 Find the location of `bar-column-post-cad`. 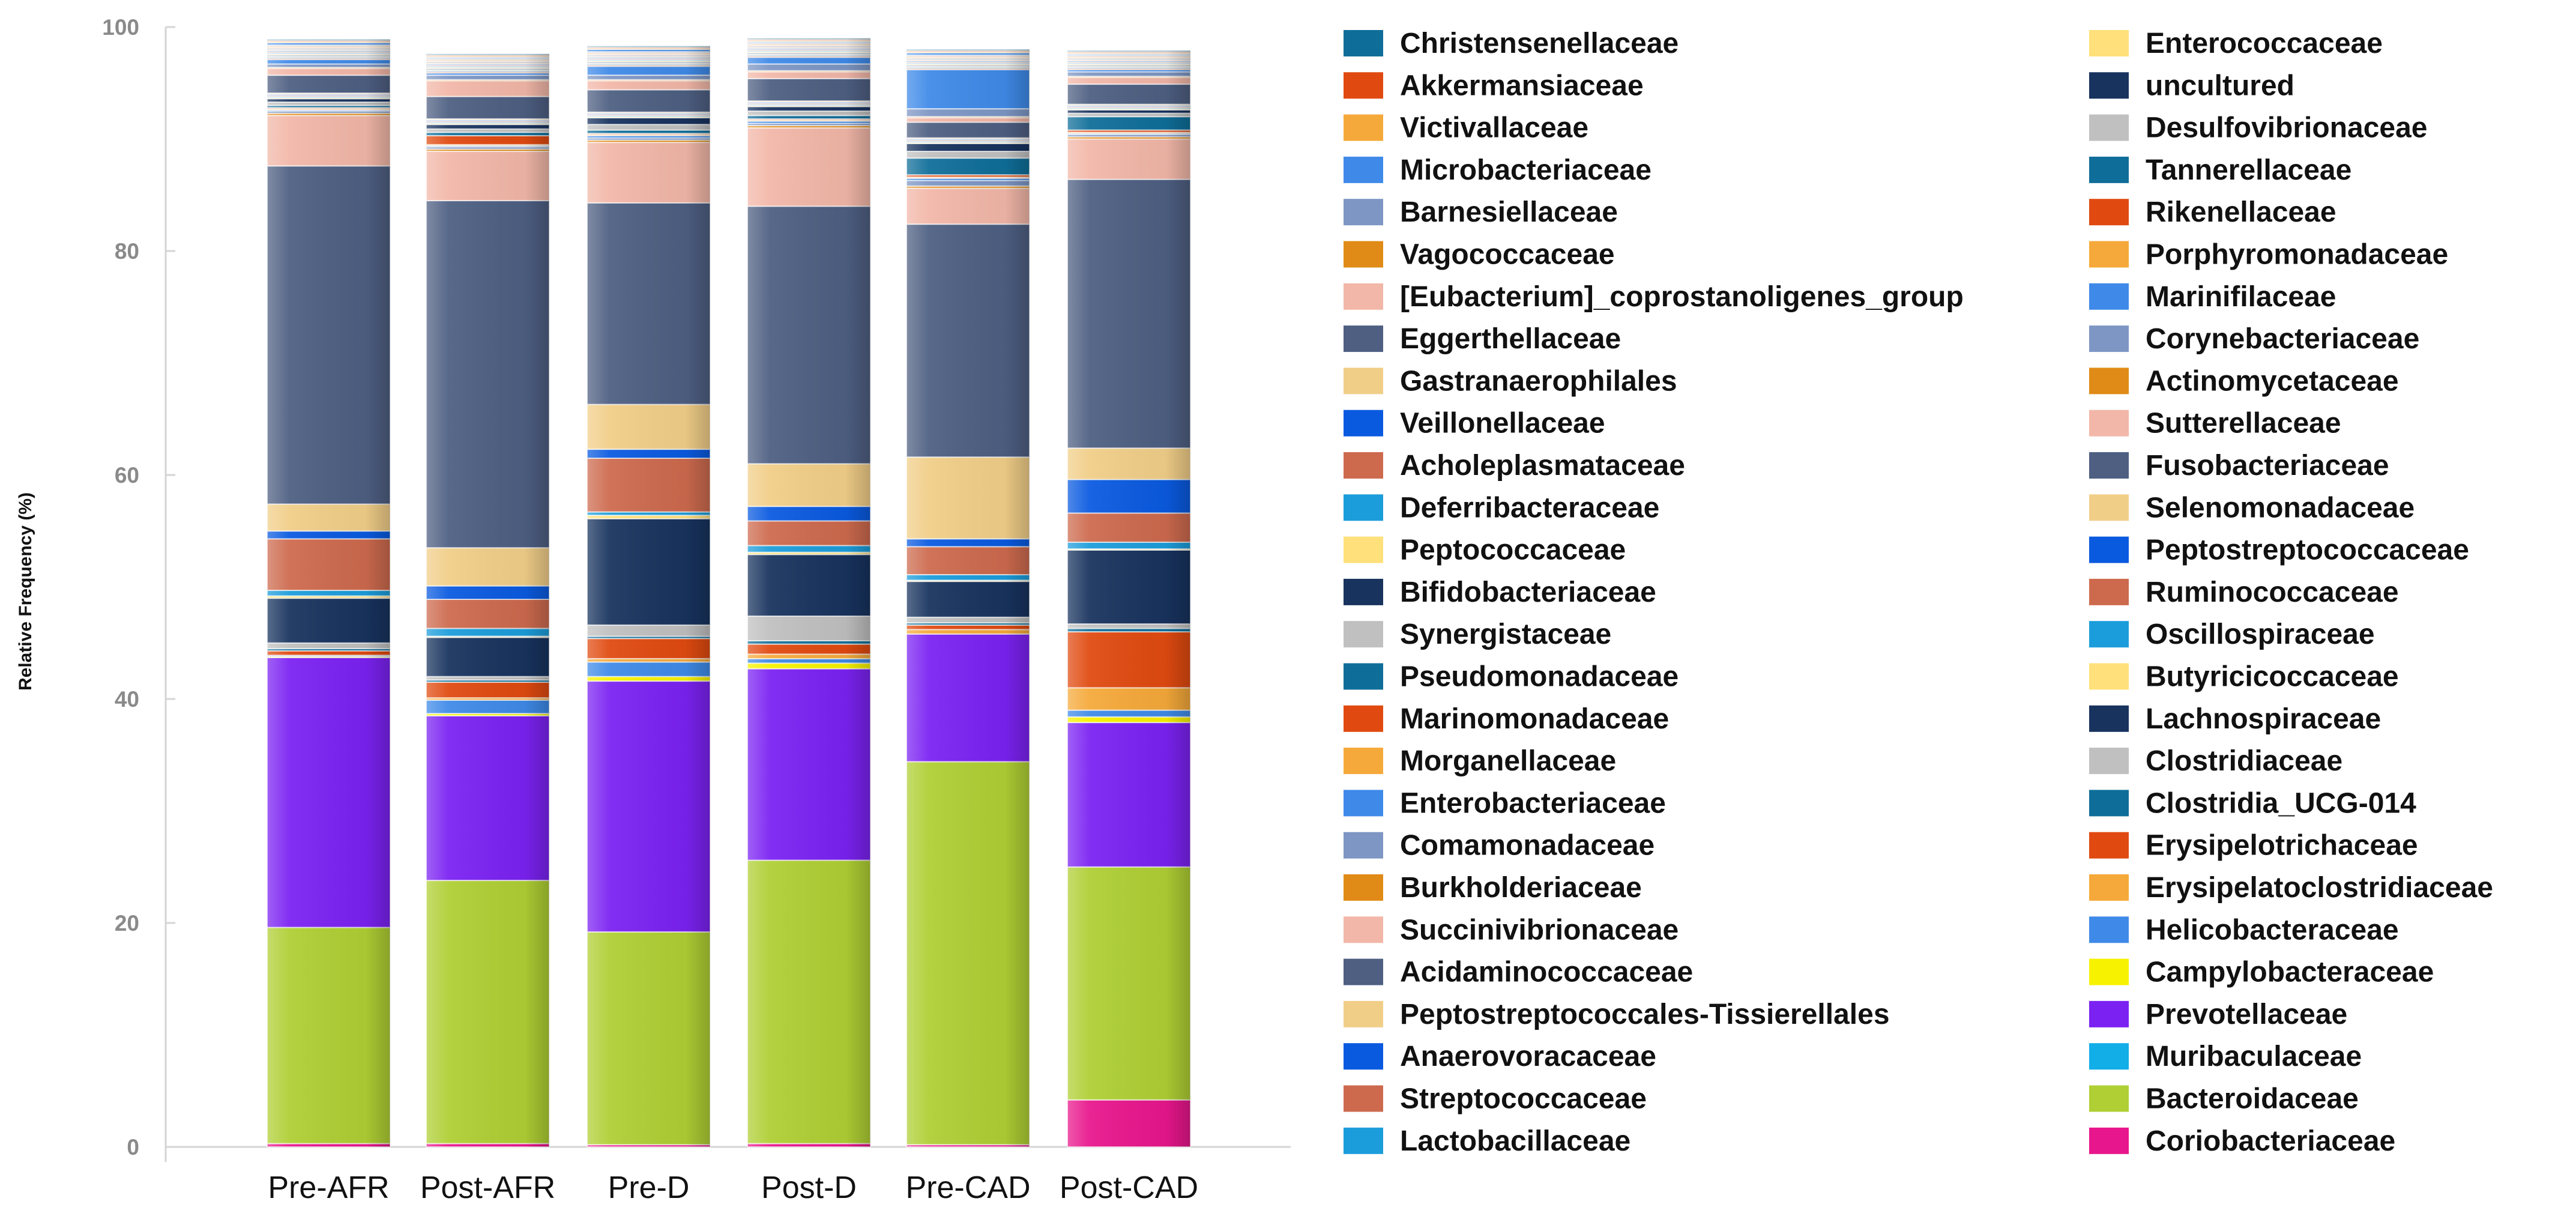

bar-column-post-cad is located at coordinates (1129, 599).